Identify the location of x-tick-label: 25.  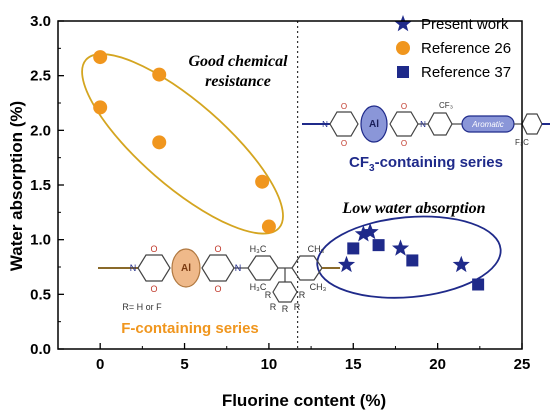
(522, 364).